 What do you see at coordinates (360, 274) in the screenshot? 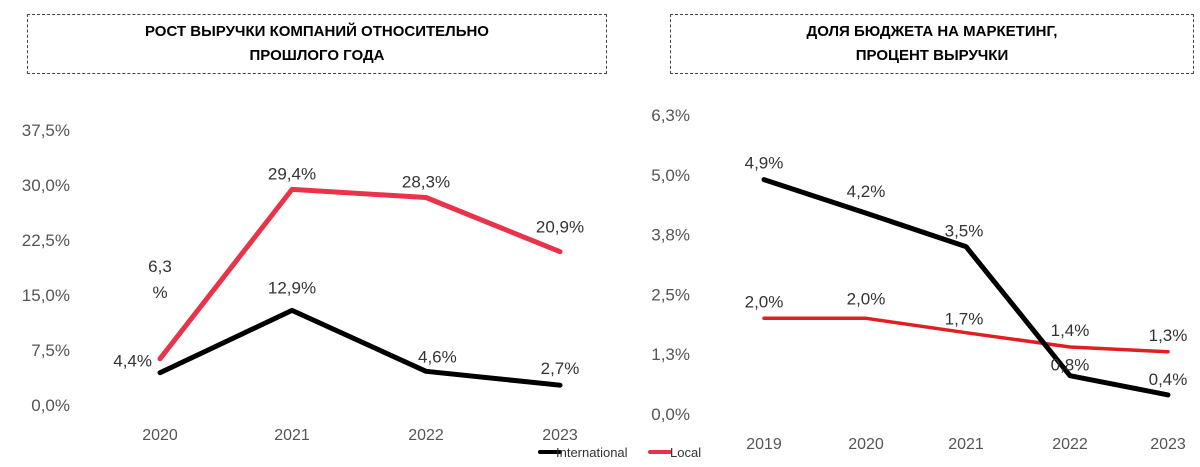
I see `revenue-growth-series-line-local` at bounding box center [360, 274].